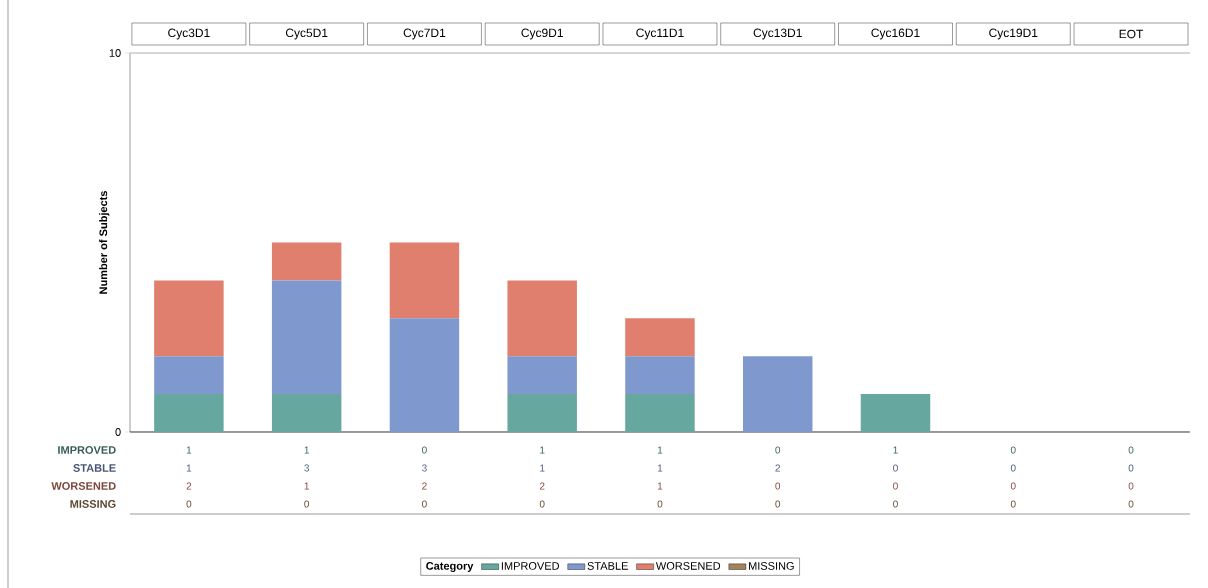 The height and width of the screenshot is (588, 1208). Describe the element at coordinates (542, 34) in the screenshot. I see `x-tick-label: Cyc9D1` at that location.